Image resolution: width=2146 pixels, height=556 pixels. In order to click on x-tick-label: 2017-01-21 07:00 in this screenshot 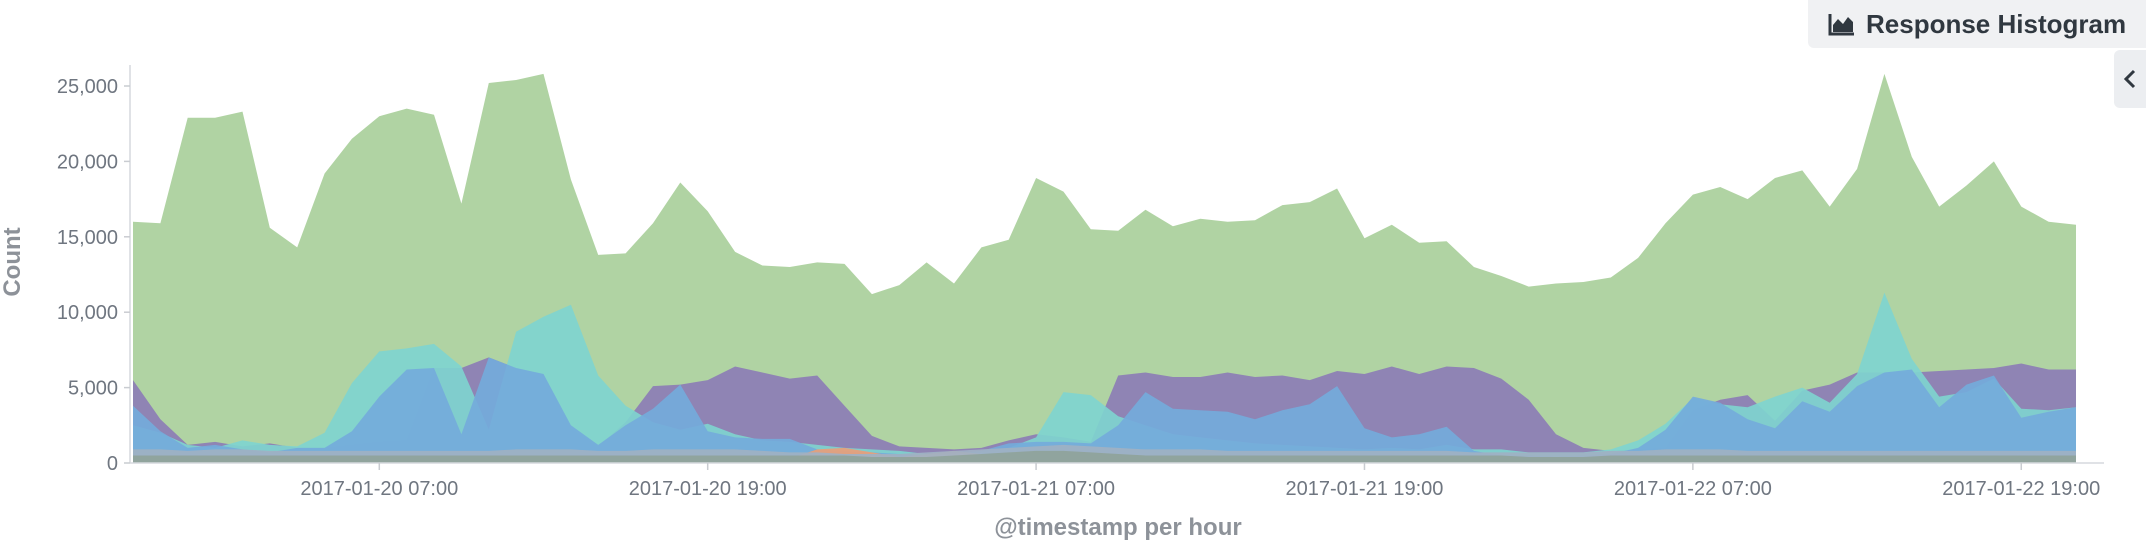, I will do `click(1036, 489)`.